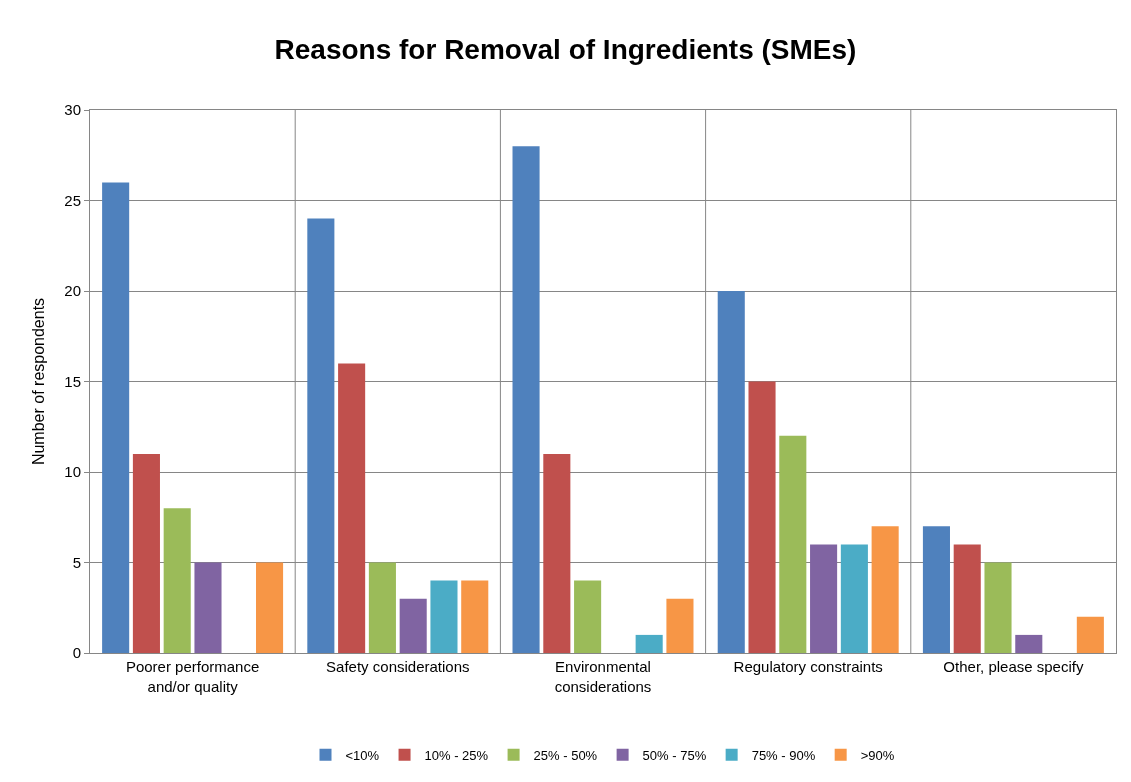 This screenshot has width=1131, height=782. I want to click on y-tick-label: 30, so click(72, 110).